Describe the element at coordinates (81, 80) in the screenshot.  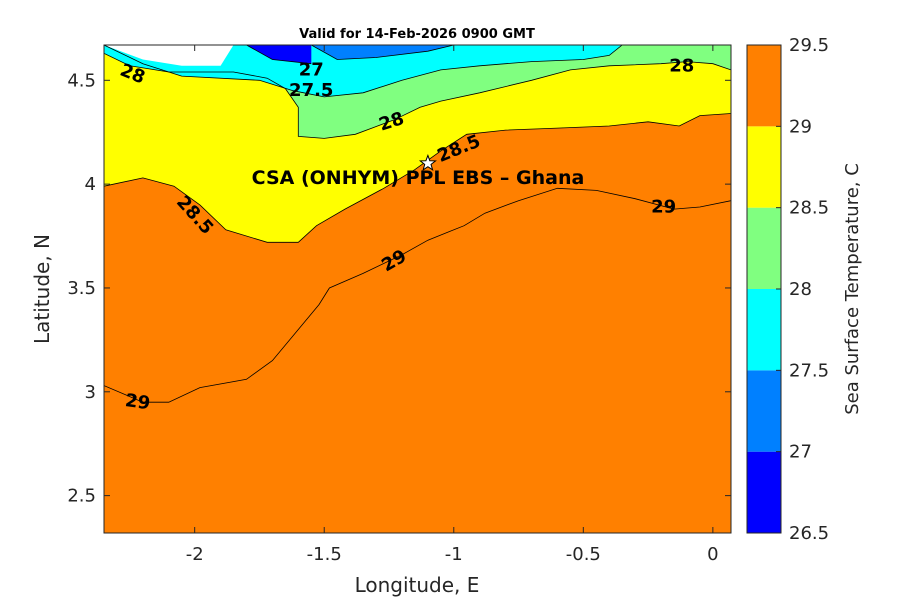
I see `y-tick-label: 4.5` at that location.